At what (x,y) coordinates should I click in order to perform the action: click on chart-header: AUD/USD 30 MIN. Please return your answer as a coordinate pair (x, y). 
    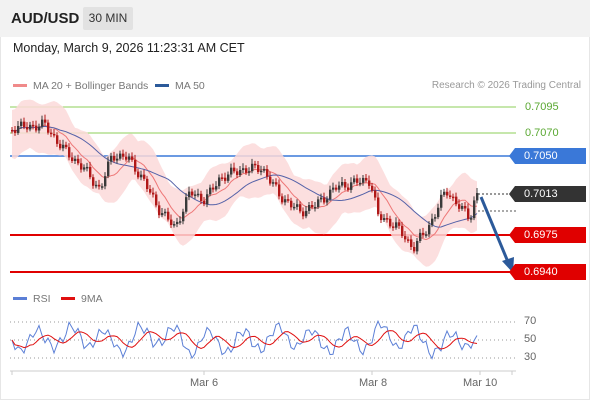
    Looking at the image, I should click on (295, 18).